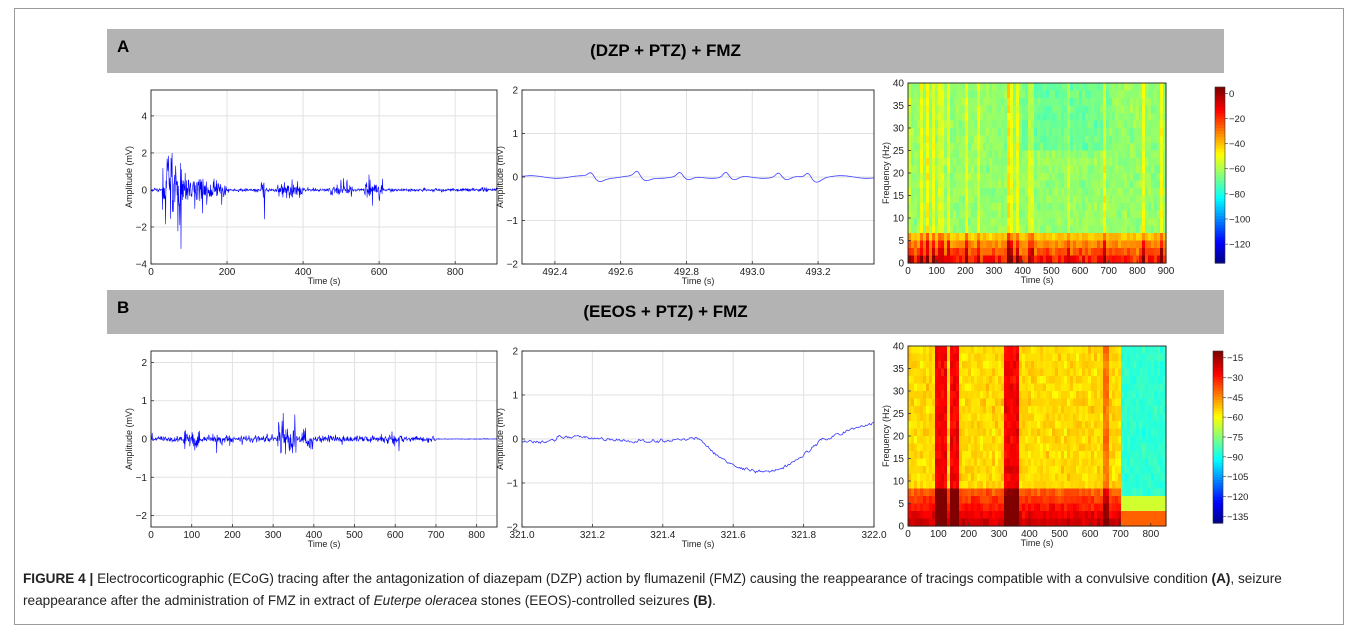  What do you see at coordinates (500, 439) in the screenshot?
I see `panel-b-zoom-y-axis-label: Amplitude (mV)` at bounding box center [500, 439].